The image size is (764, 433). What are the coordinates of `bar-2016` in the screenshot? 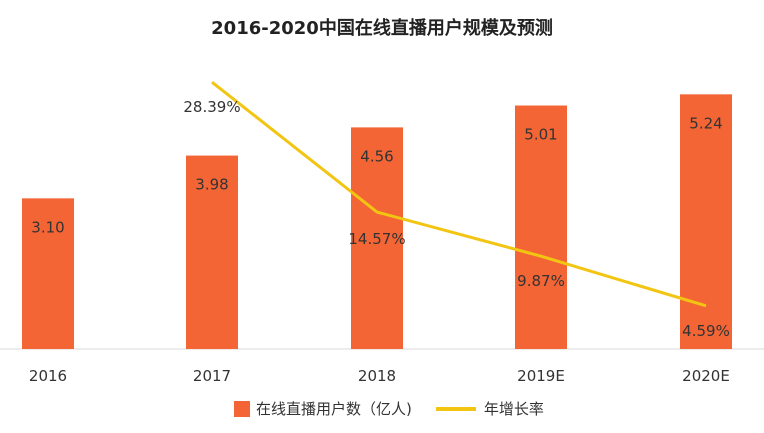 It's located at (48, 273).